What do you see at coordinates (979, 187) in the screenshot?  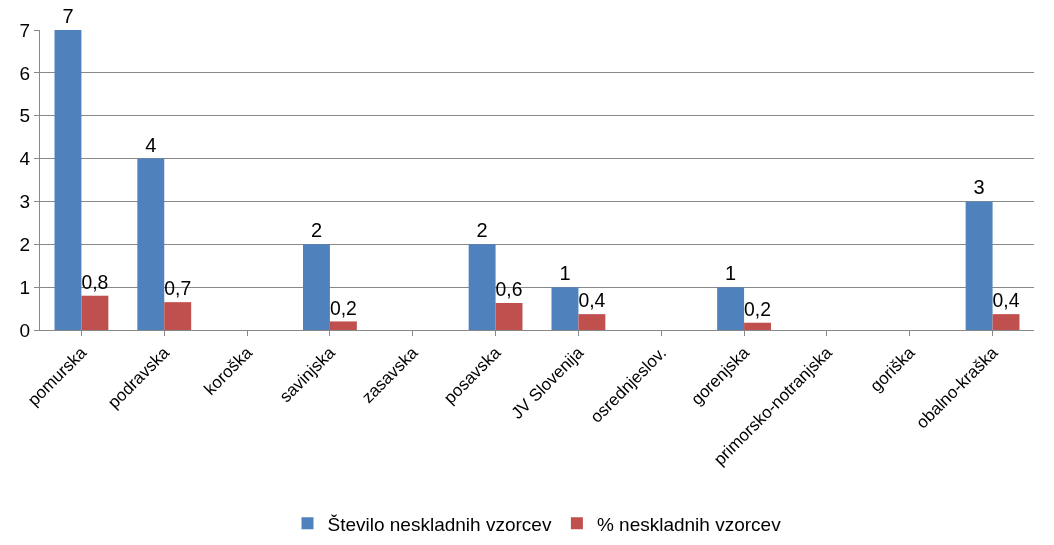 I see `data-label: 3` at bounding box center [979, 187].